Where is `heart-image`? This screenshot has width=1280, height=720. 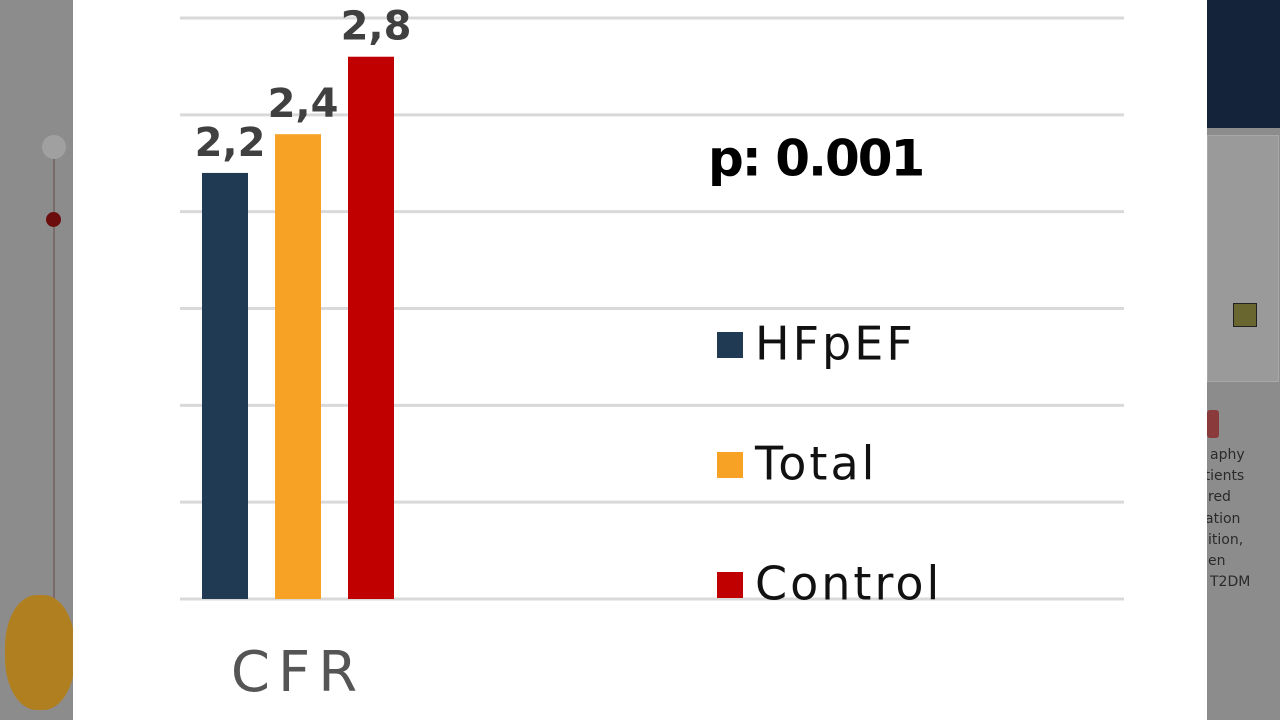 heart-image is located at coordinates (40, 652).